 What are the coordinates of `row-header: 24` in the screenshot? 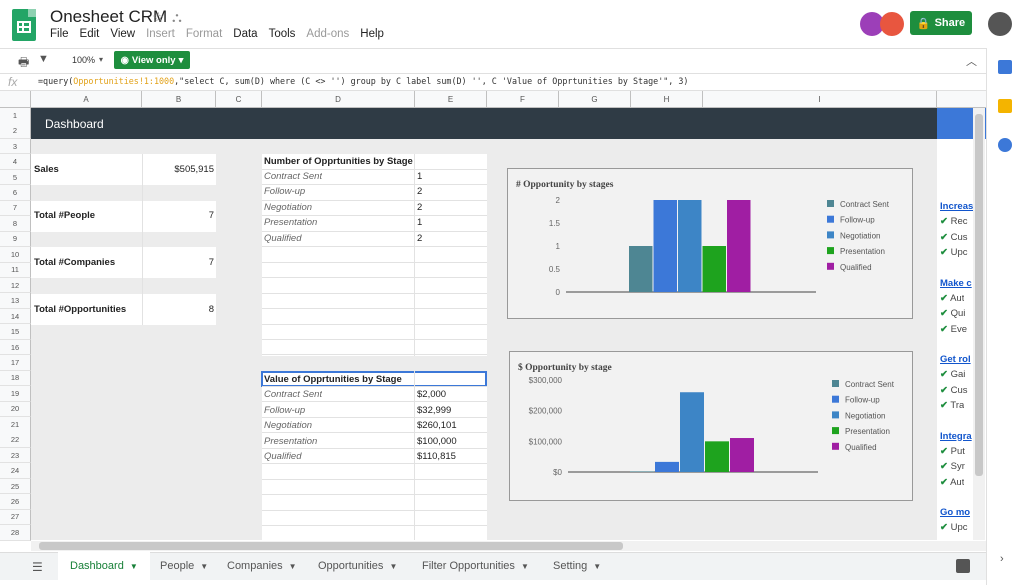 It's located at (15, 471).